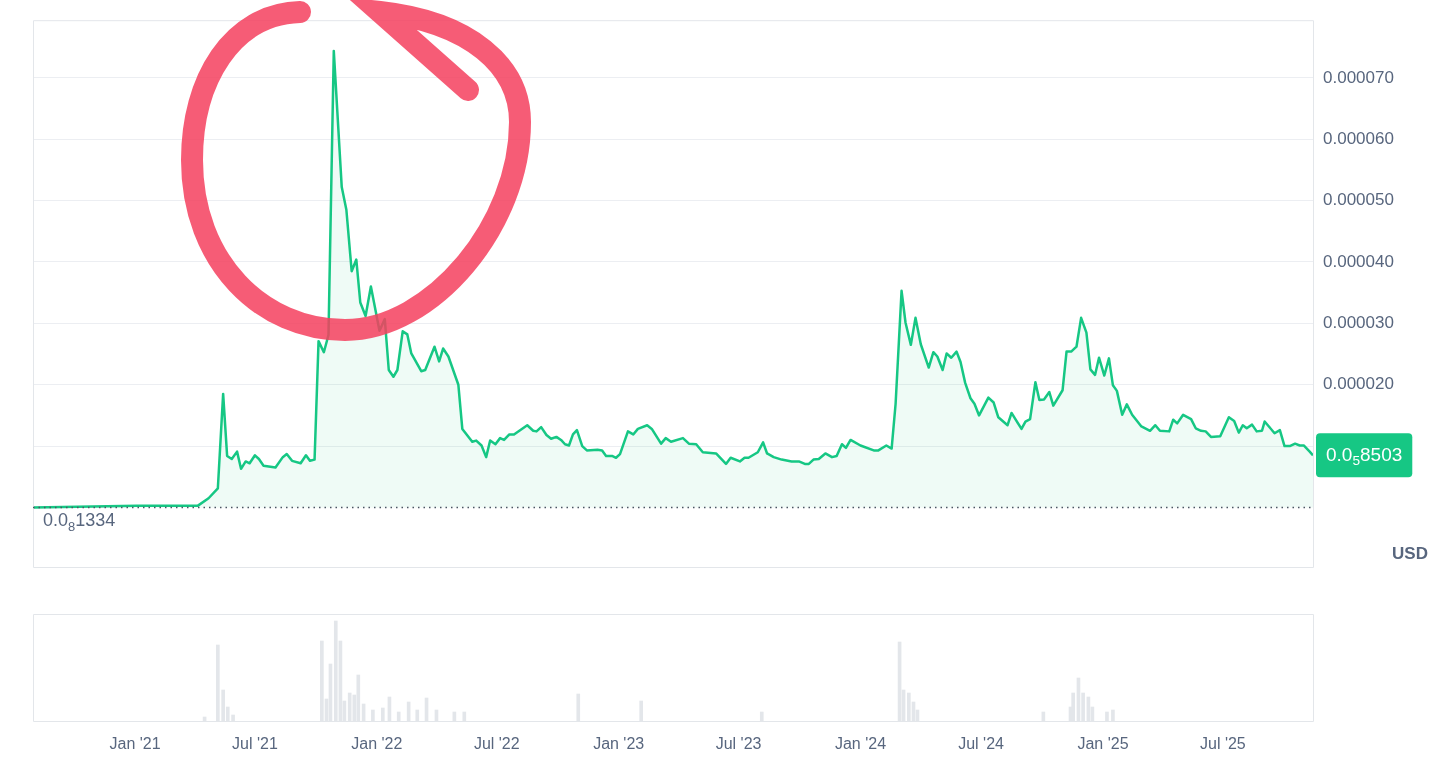  What do you see at coordinates (135, 744) in the screenshot?
I see `x-tick-label: Jan '21` at bounding box center [135, 744].